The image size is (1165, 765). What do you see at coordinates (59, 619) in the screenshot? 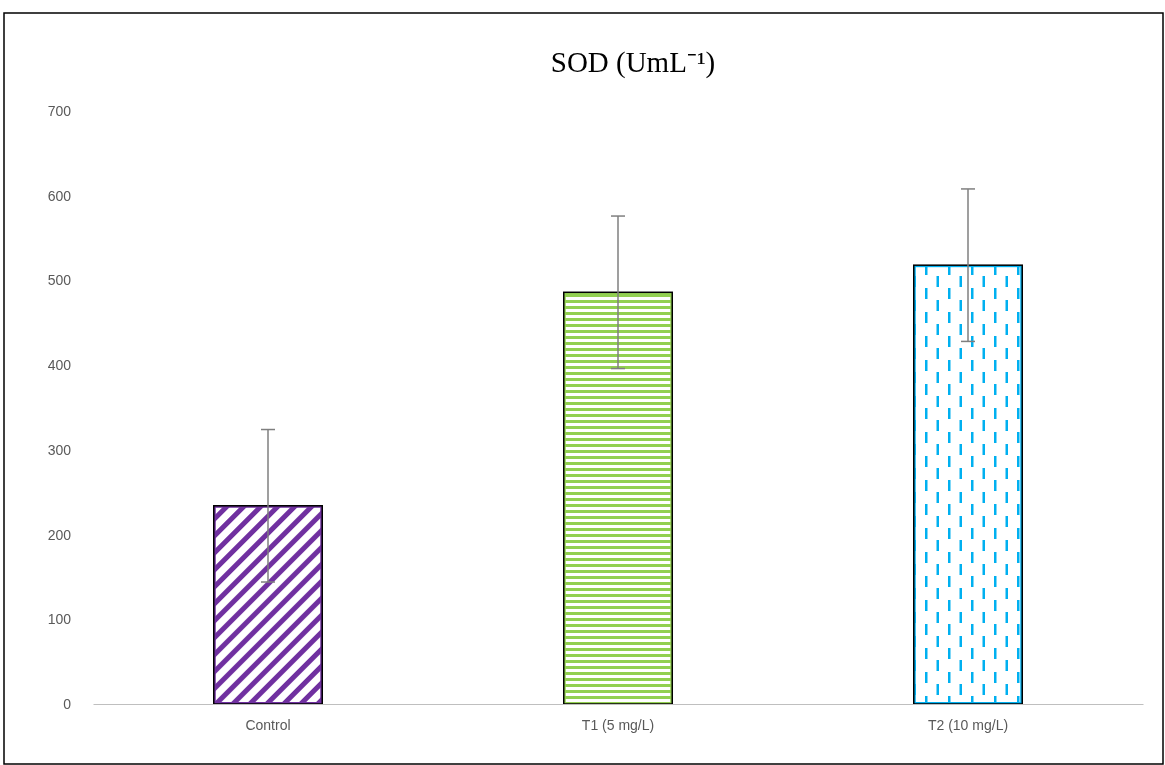
I see `y-tick-label: 100` at bounding box center [59, 619].